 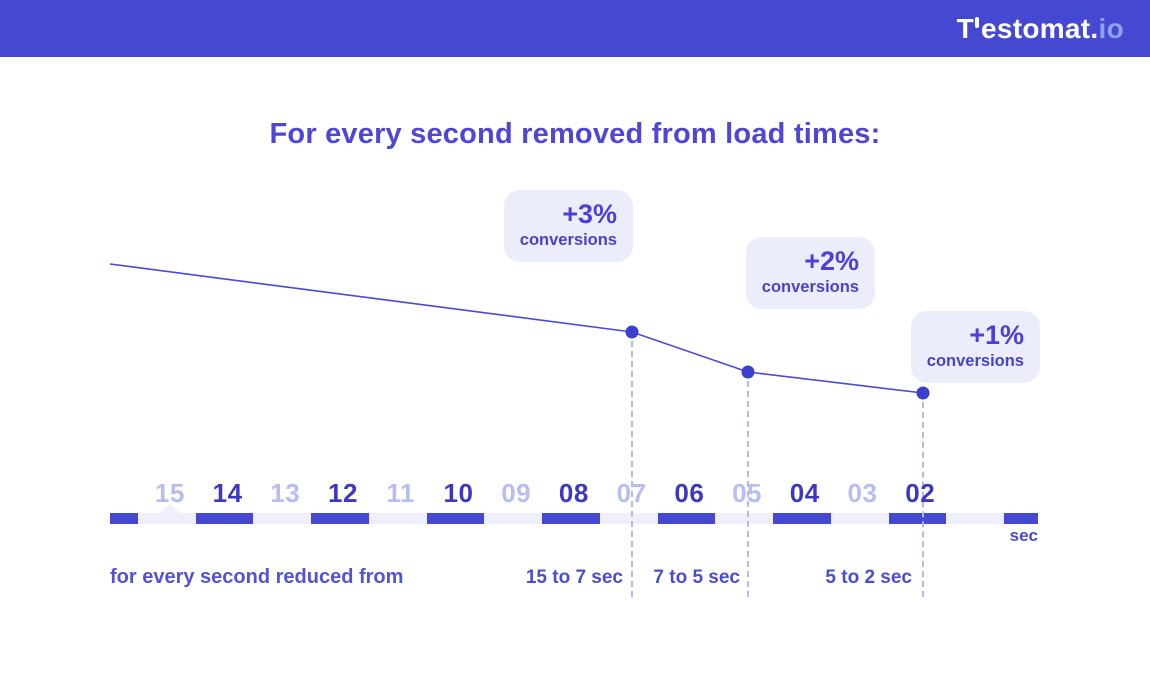 What do you see at coordinates (920, 493) in the screenshot?
I see `axis-tick-02: 02` at bounding box center [920, 493].